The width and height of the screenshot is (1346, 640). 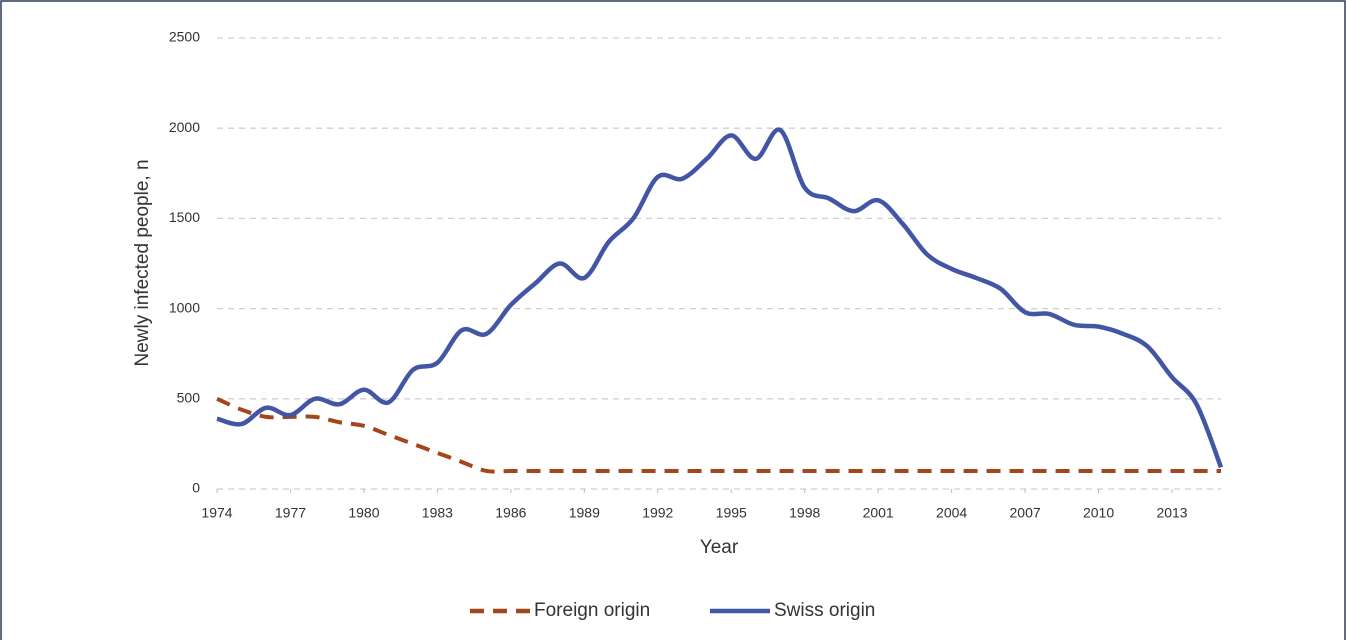 I want to click on x-tick-label: 2007, so click(x=1025, y=513).